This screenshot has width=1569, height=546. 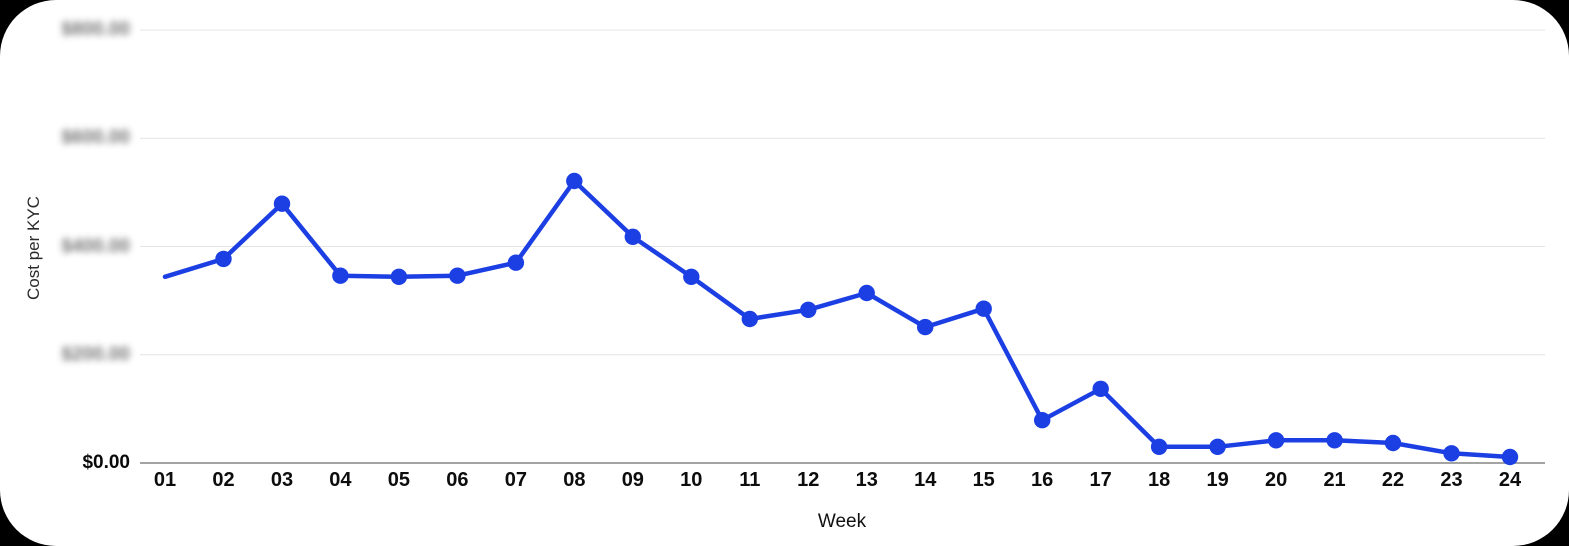 I want to click on x-tick-label-week-14: 14, so click(x=925, y=480).